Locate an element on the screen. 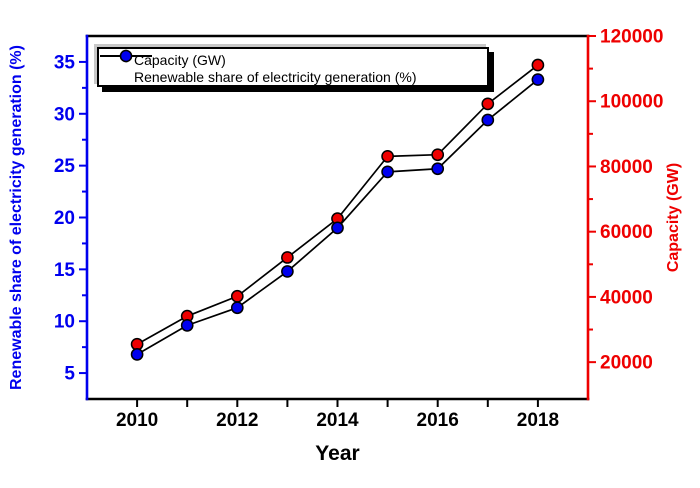  x-tick-label: 2014 is located at coordinates (337, 420).